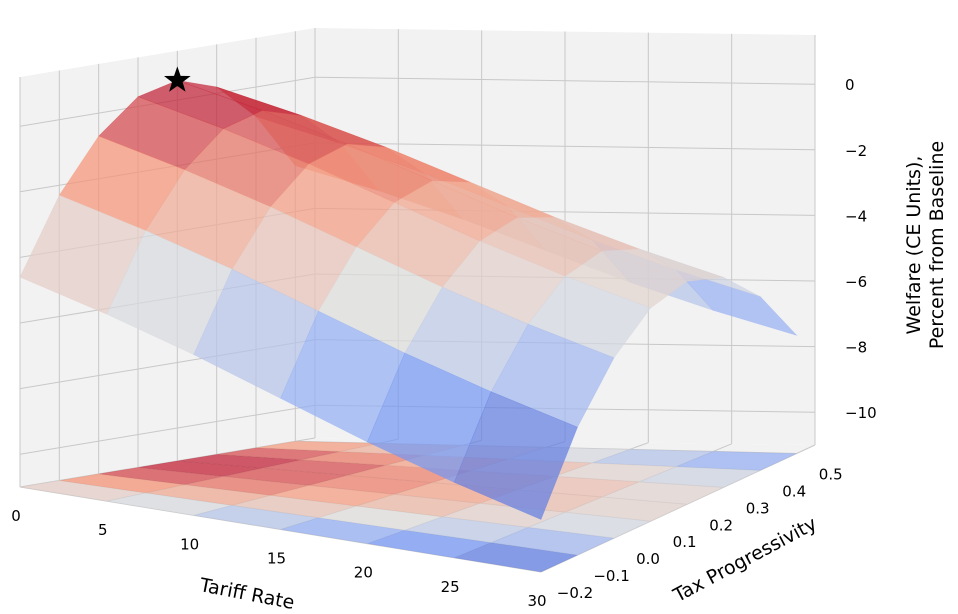 The width and height of the screenshot is (958, 614). I want to click on x-axis-label: Tariff Rate, so click(246, 594).